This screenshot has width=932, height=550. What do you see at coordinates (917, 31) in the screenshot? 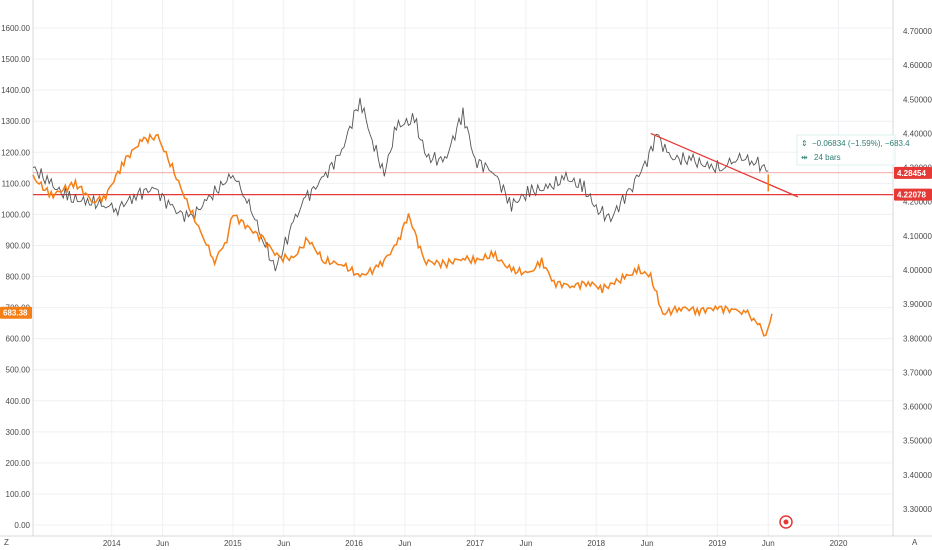
I see `right-tick-label: 4.70000` at bounding box center [917, 31].